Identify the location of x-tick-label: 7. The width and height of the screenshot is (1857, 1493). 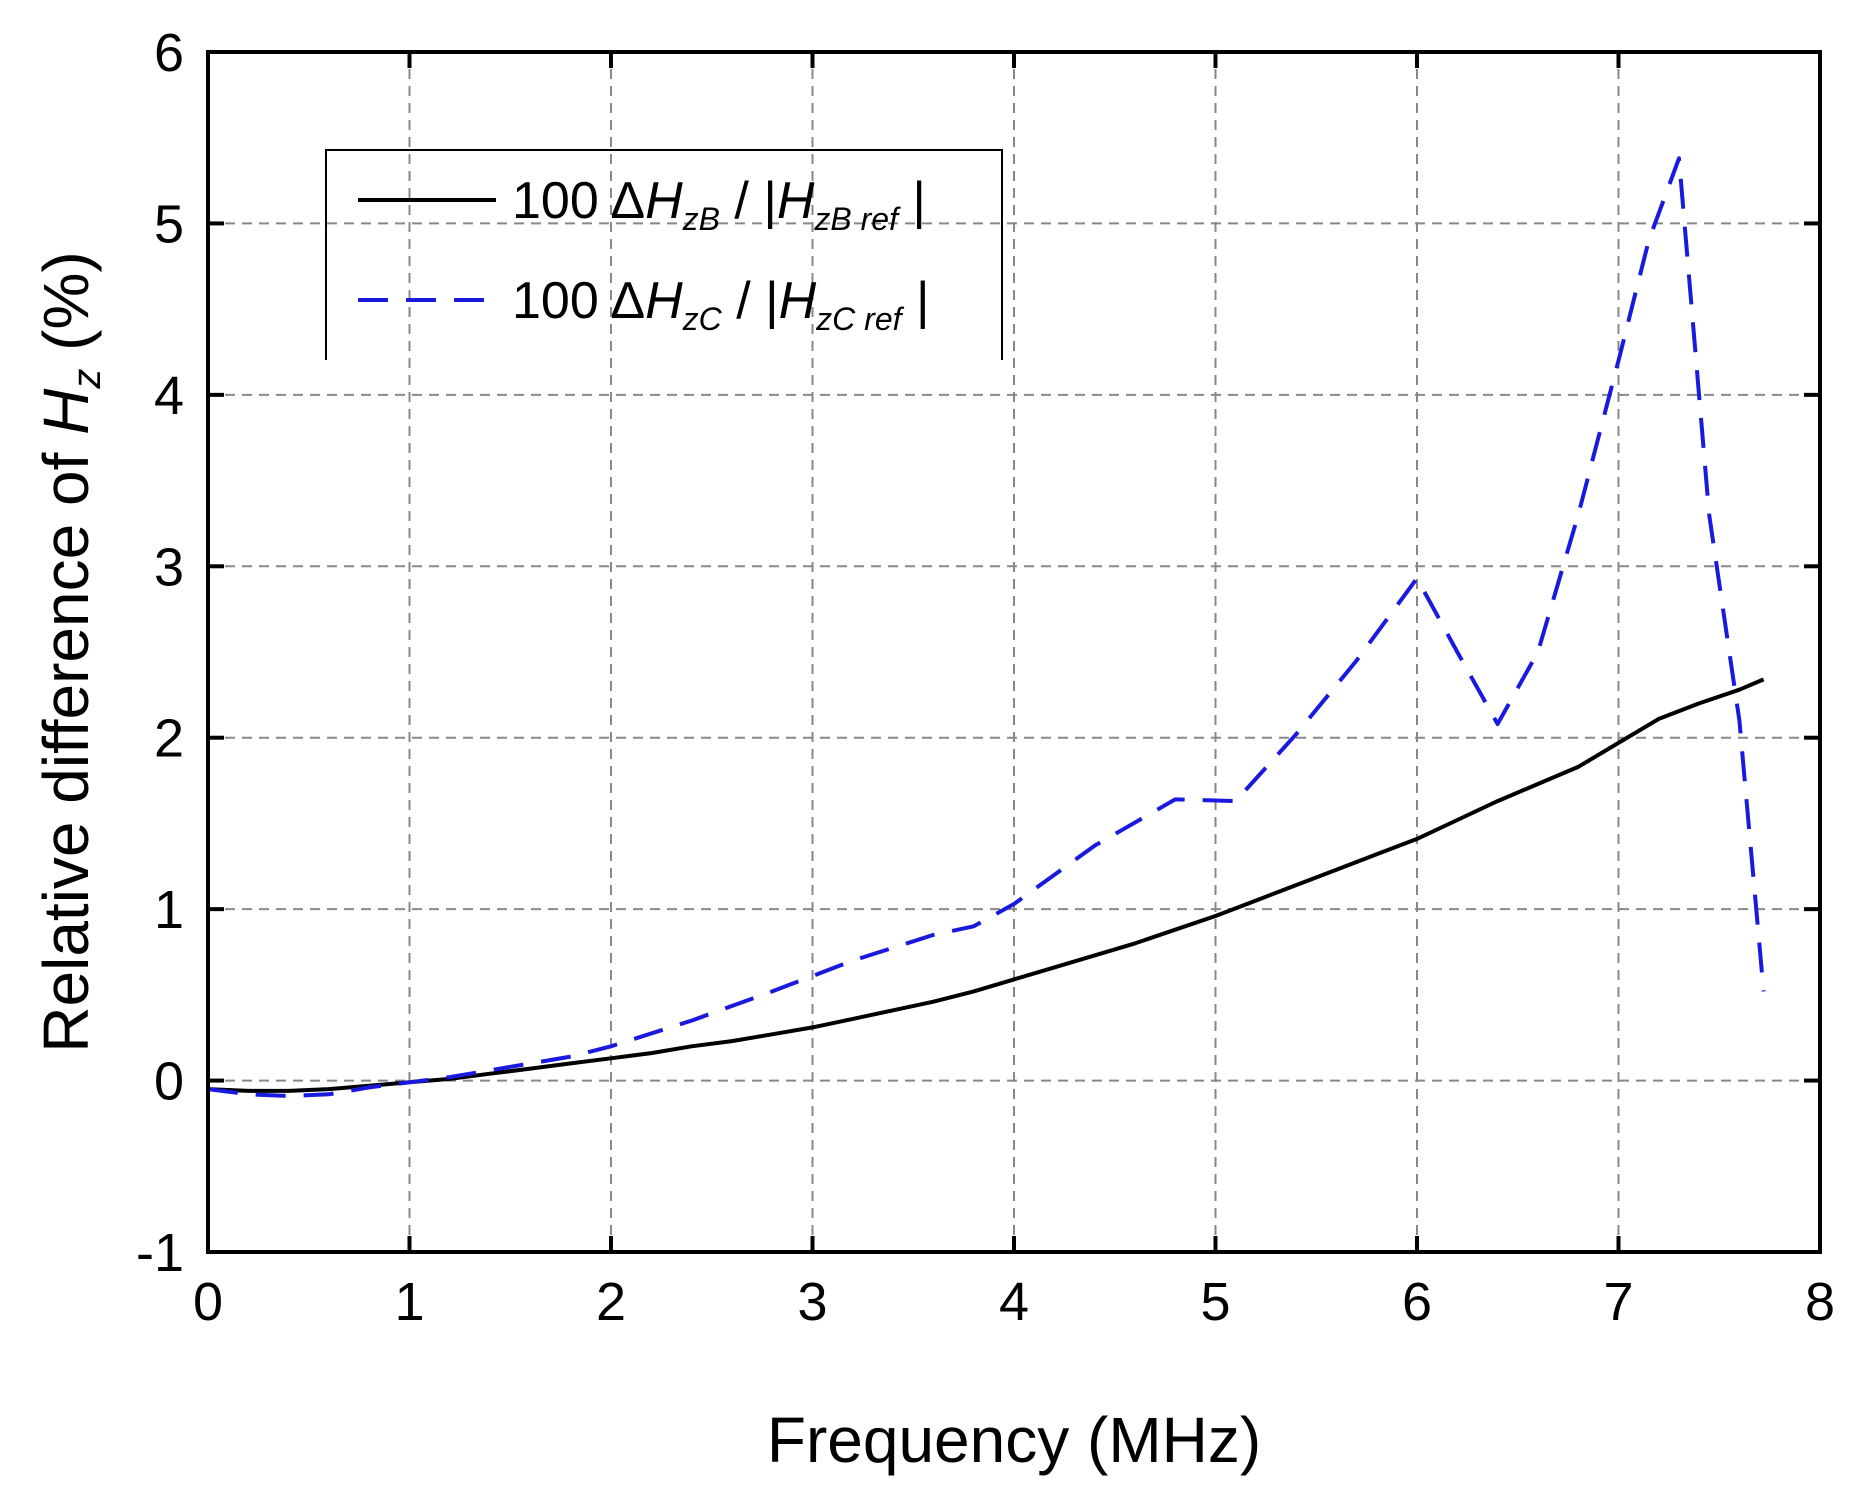
(1618, 1302).